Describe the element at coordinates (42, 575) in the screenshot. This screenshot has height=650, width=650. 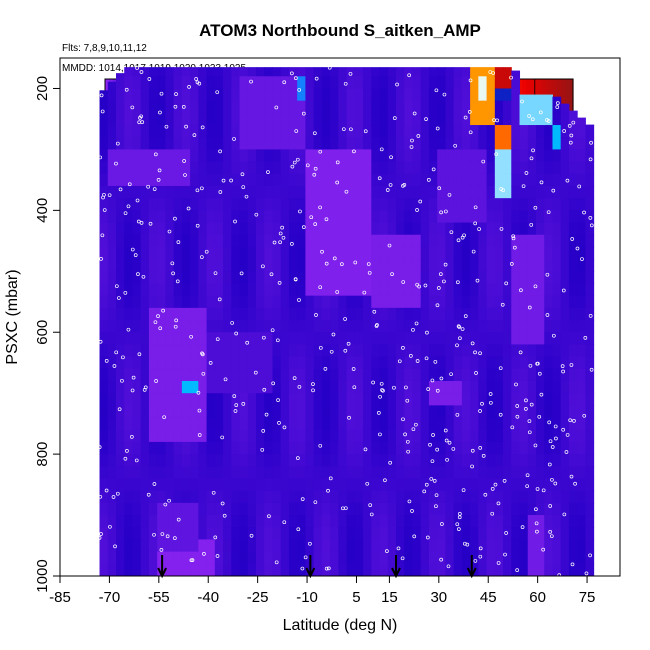
I see `y-tick-label: 1000` at that location.